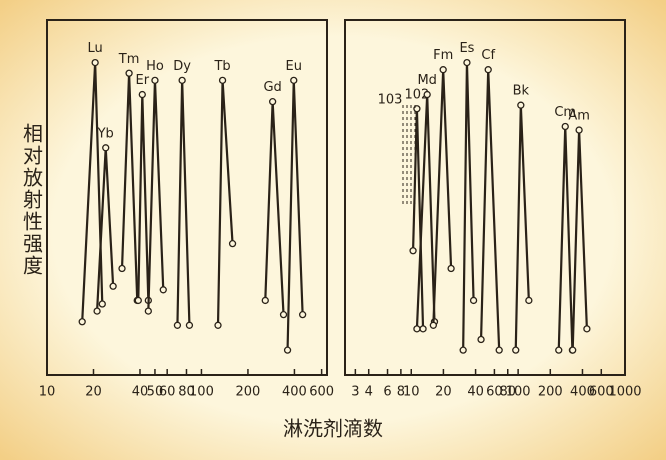 The height and width of the screenshot is (460, 666). I want to click on x-tick-label: 1000, so click(624, 392).